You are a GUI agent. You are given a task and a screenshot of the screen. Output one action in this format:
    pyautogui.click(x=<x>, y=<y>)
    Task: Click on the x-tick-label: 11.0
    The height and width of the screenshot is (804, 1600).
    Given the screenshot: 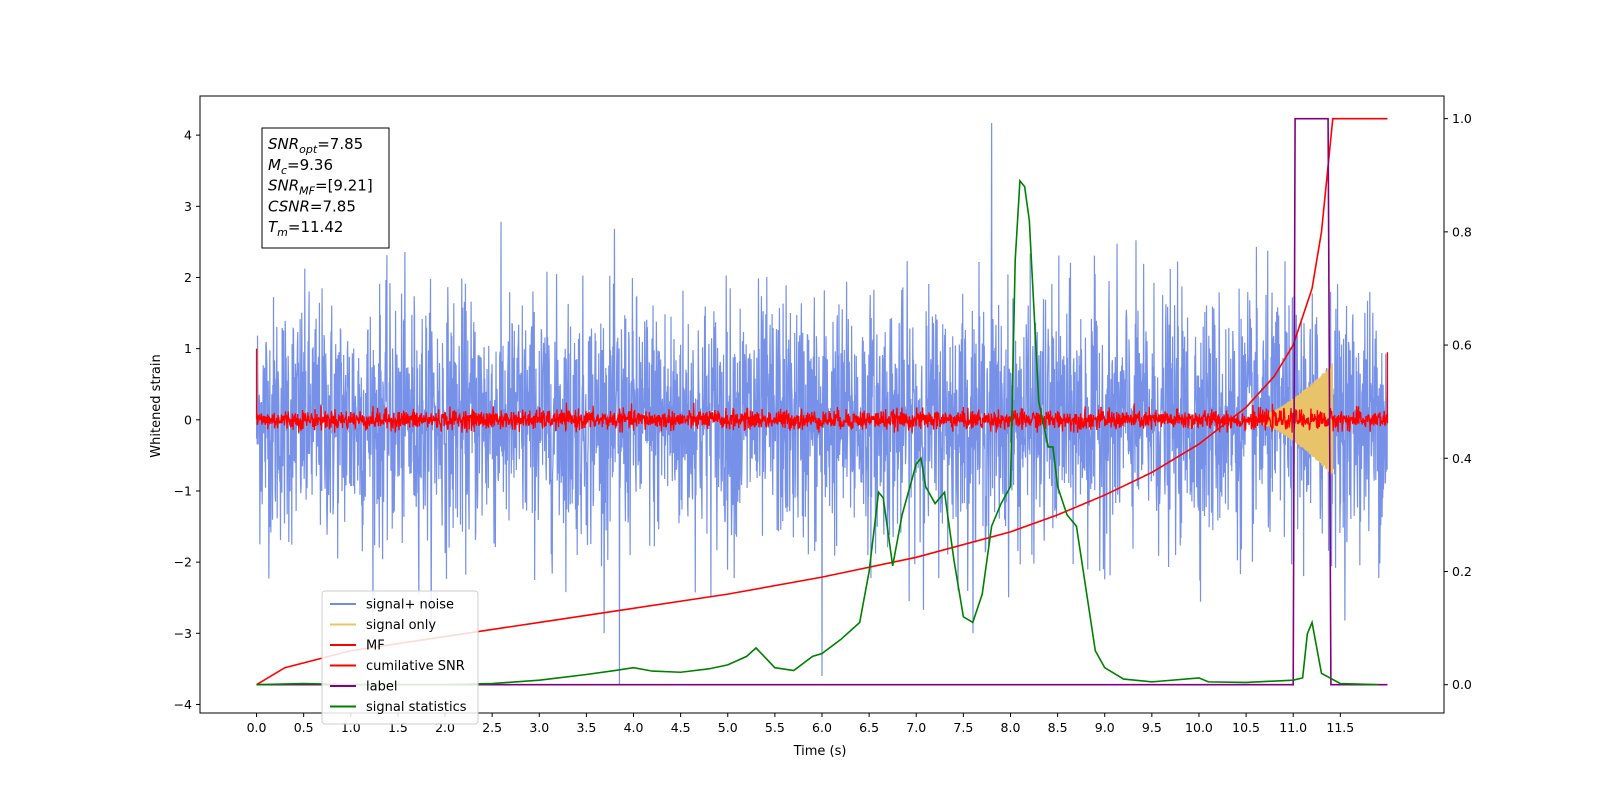 What is the action you would take?
    pyautogui.click(x=1293, y=727)
    